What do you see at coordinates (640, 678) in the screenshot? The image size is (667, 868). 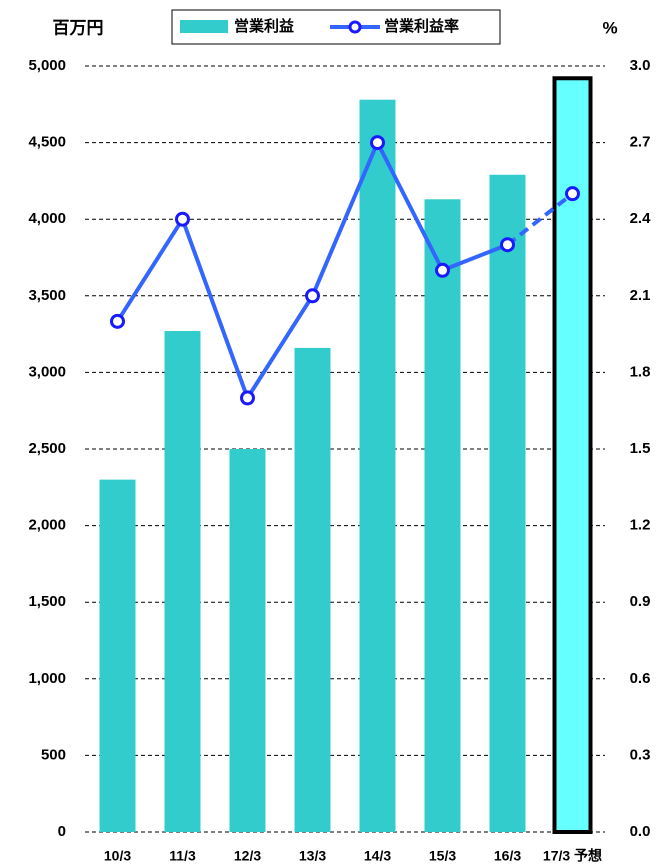 I see `y2-tick-label: 0.6` at bounding box center [640, 678].